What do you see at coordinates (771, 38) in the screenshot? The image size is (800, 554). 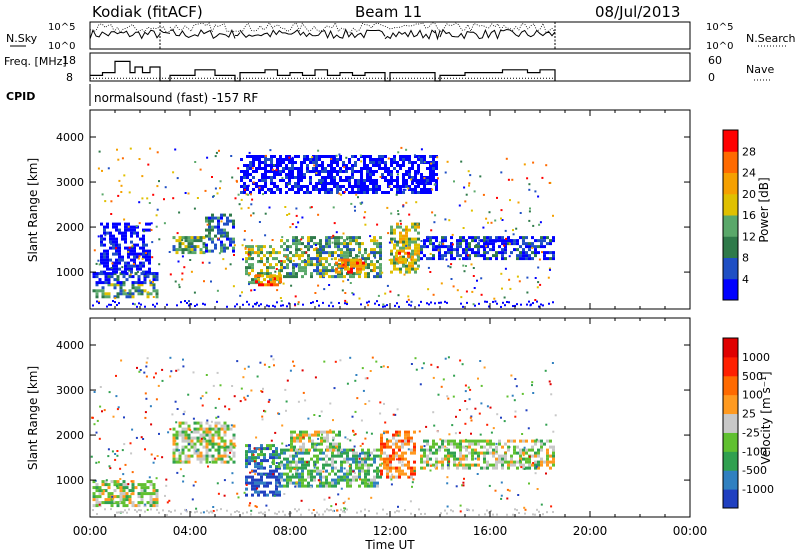 I see `nsearch-label: N.Search` at bounding box center [771, 38].